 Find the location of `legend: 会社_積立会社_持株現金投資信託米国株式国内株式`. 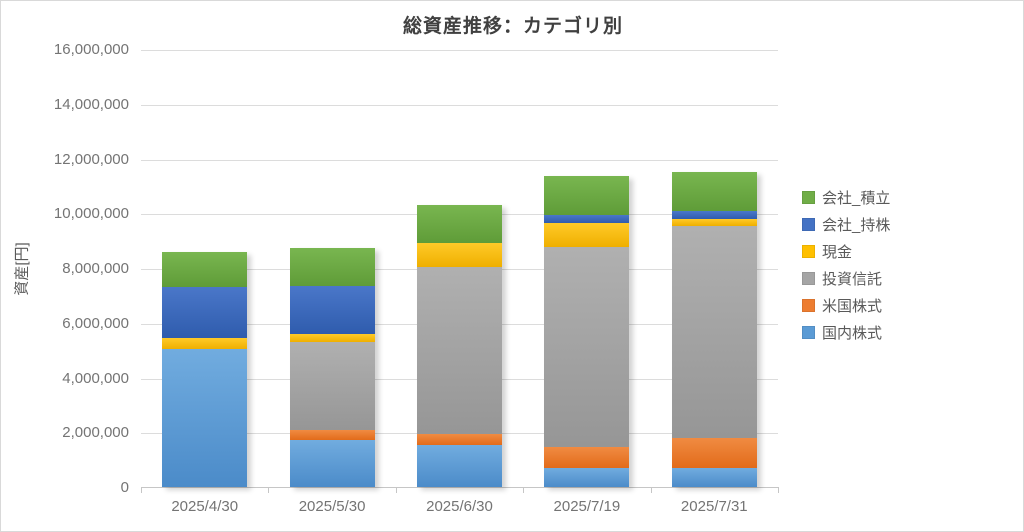

legend: 会社_積立会社_持株現金投資信託米国株式国内株式 is located at coordinates (846, 268).